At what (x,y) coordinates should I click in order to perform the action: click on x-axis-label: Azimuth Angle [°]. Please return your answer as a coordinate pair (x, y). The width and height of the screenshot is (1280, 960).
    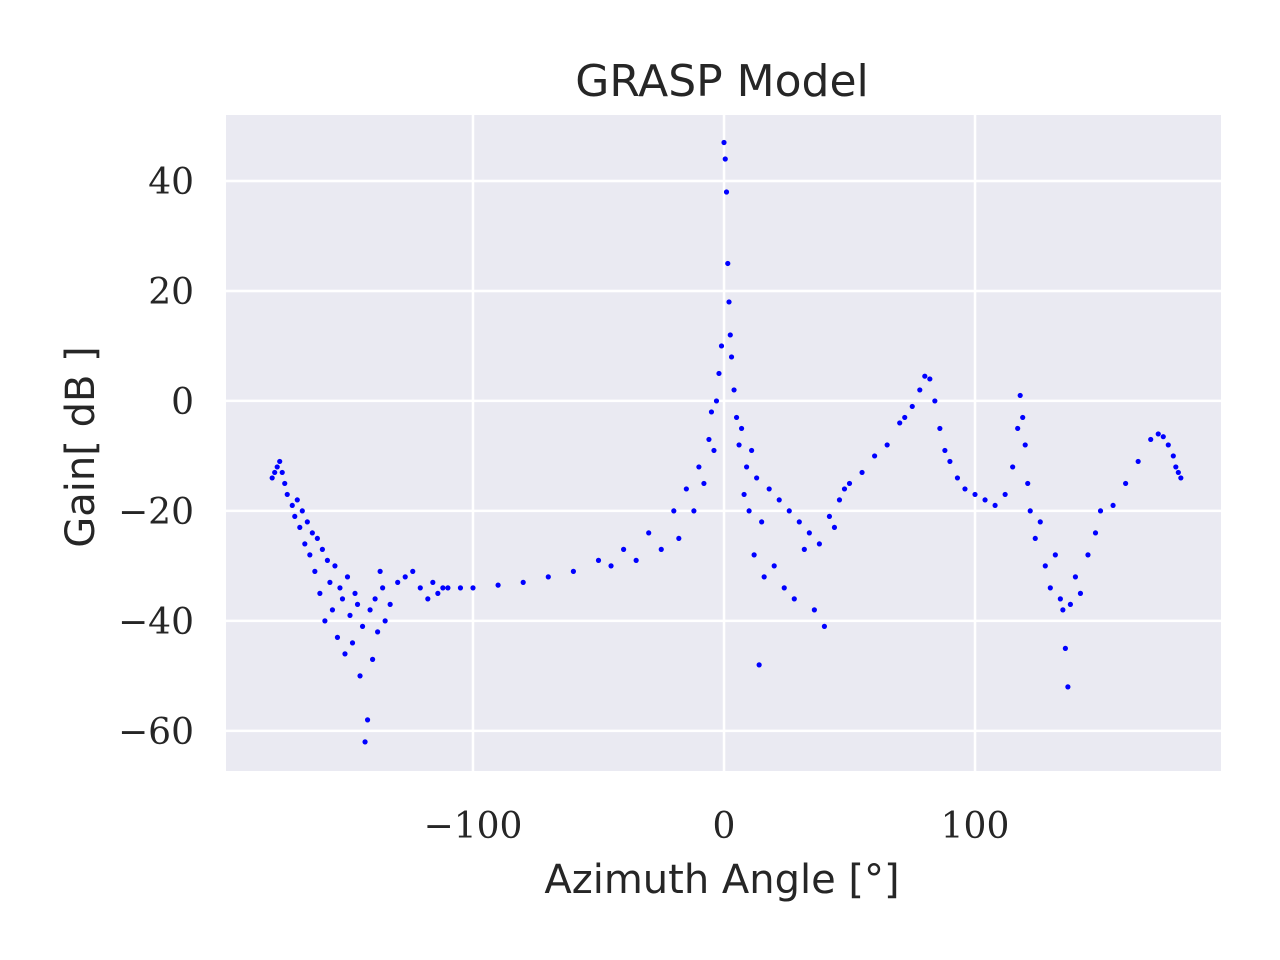
    Looking at the image, I should click on (721, 880).